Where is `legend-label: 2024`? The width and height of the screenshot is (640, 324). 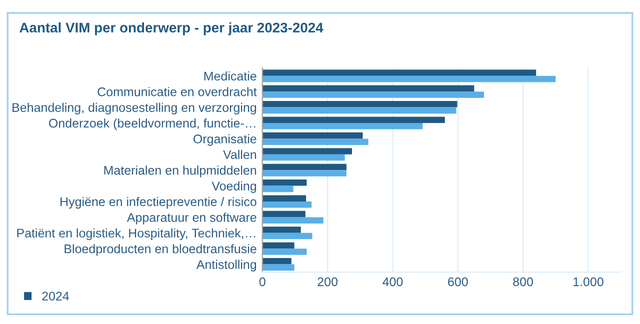 legend-label: 2024 is located at coordinates (55, 296).